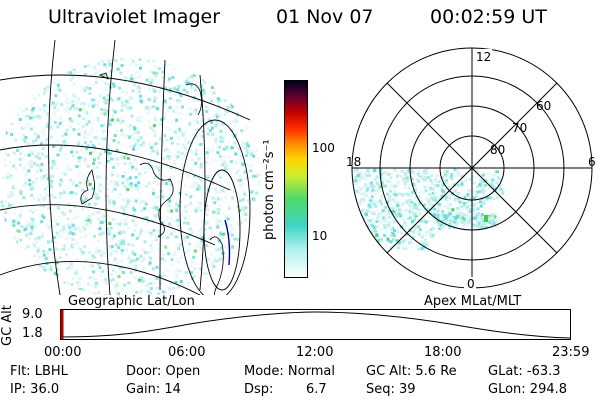 The height and width of the screenshot is (400, 600). What do you see at coordinates (153, 389) in the screenshot?
I see `gain-info: Gain: 14` at bounding box center [153, 389].